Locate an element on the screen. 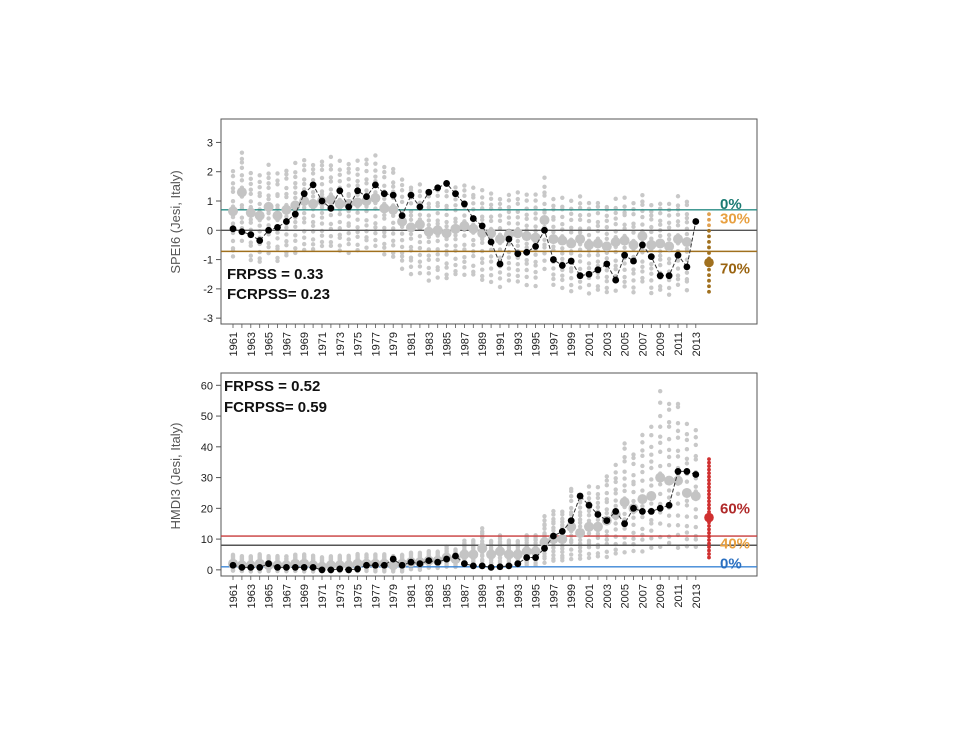 This screenshot has height=737, width=960. spei6-ensemble-mean-dot is located at coordinates (491, 233).